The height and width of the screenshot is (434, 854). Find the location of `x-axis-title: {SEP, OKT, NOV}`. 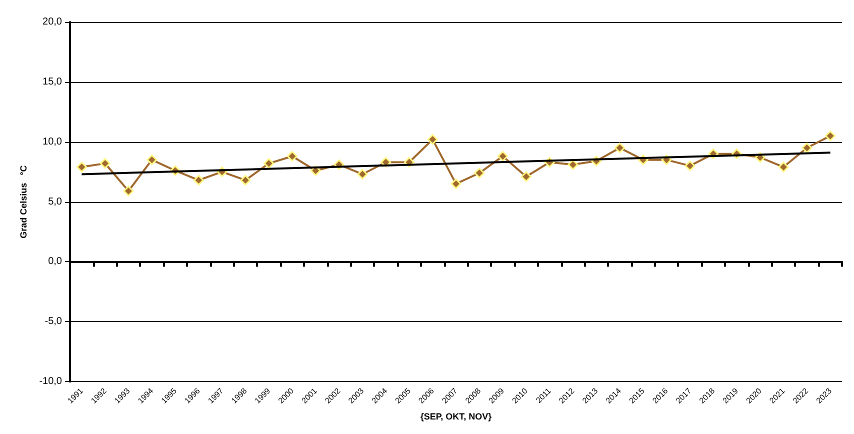

x-axis-title: {SEP, OKT, NOV} is located at coordinates (456, 417).